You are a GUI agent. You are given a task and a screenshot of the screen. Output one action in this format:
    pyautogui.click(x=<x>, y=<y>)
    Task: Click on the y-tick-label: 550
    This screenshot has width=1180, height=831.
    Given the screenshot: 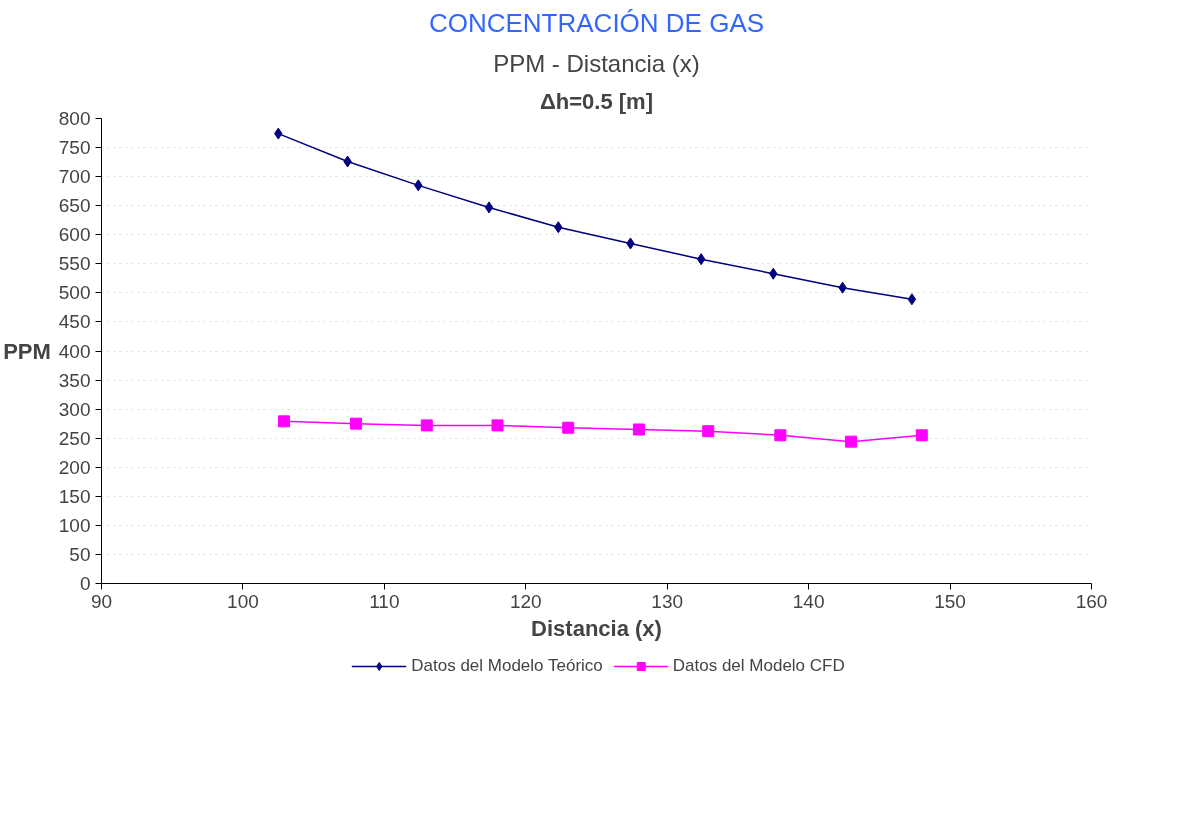 What is the action you would take?
    pyautogui.click(x=74, y=264)
    